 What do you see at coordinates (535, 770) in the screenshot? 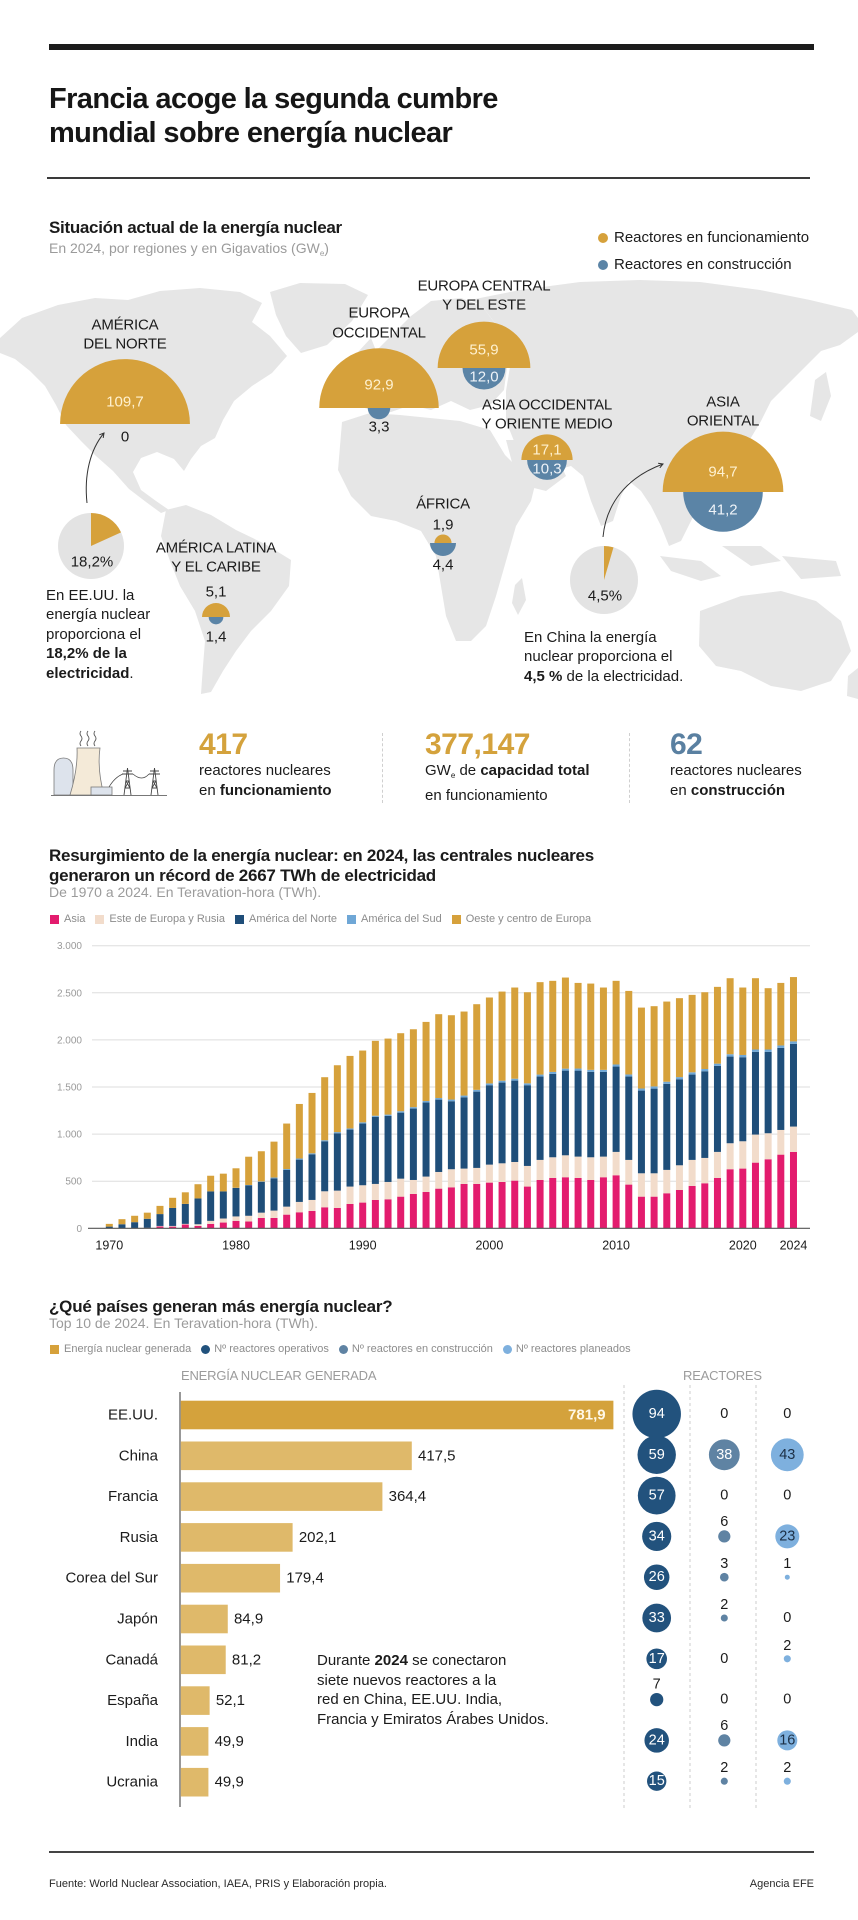
I see `stat-caption-bold: capacidad total` at bounding box center [535, 770].